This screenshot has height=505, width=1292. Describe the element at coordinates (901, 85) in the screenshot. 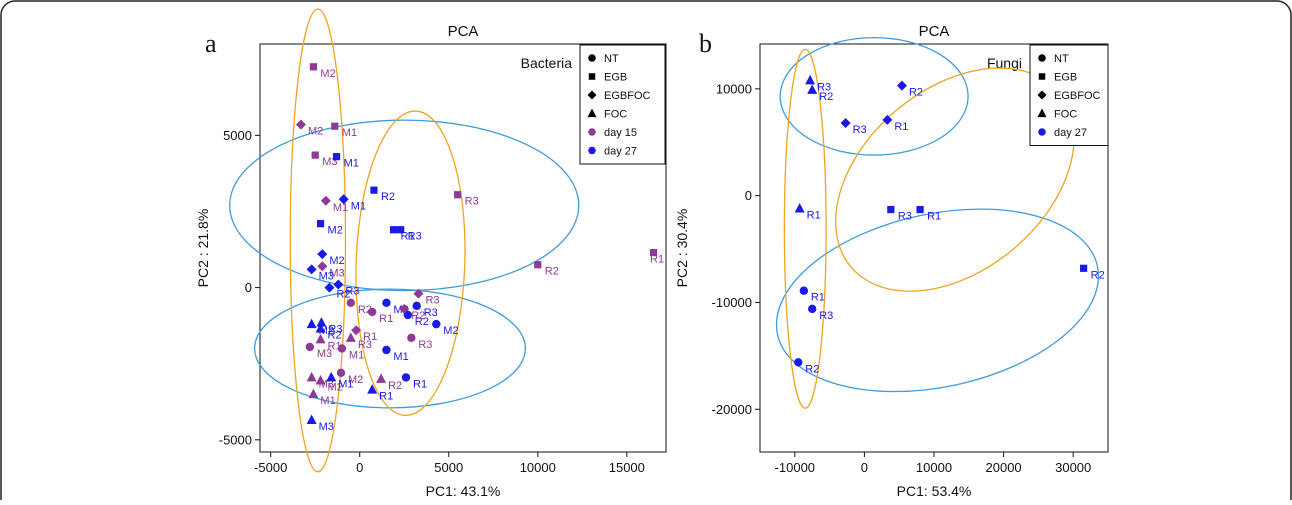

I see `data-point-egbfoc-r2` at that location.